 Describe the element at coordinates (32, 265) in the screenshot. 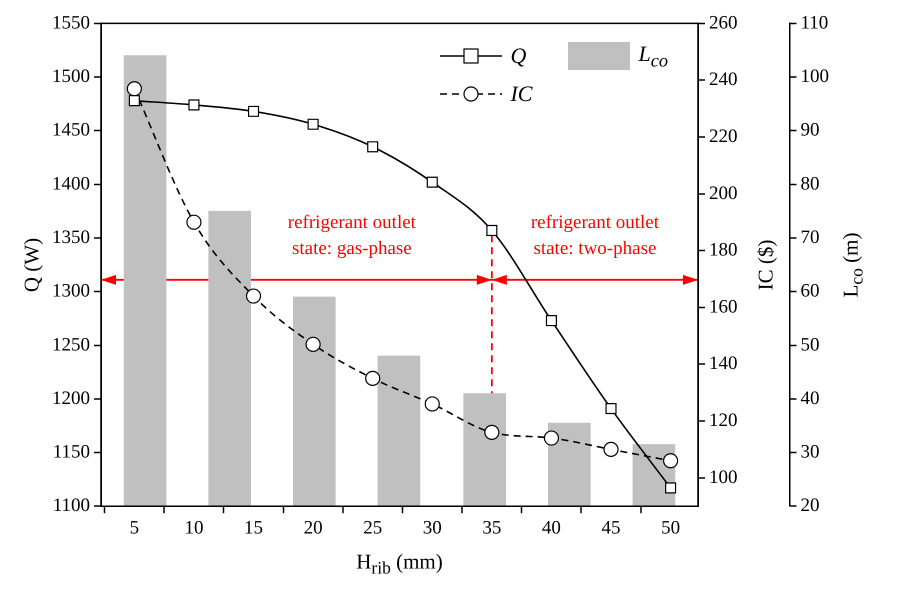

I see `y-axis-title: Q (W)` at that location.